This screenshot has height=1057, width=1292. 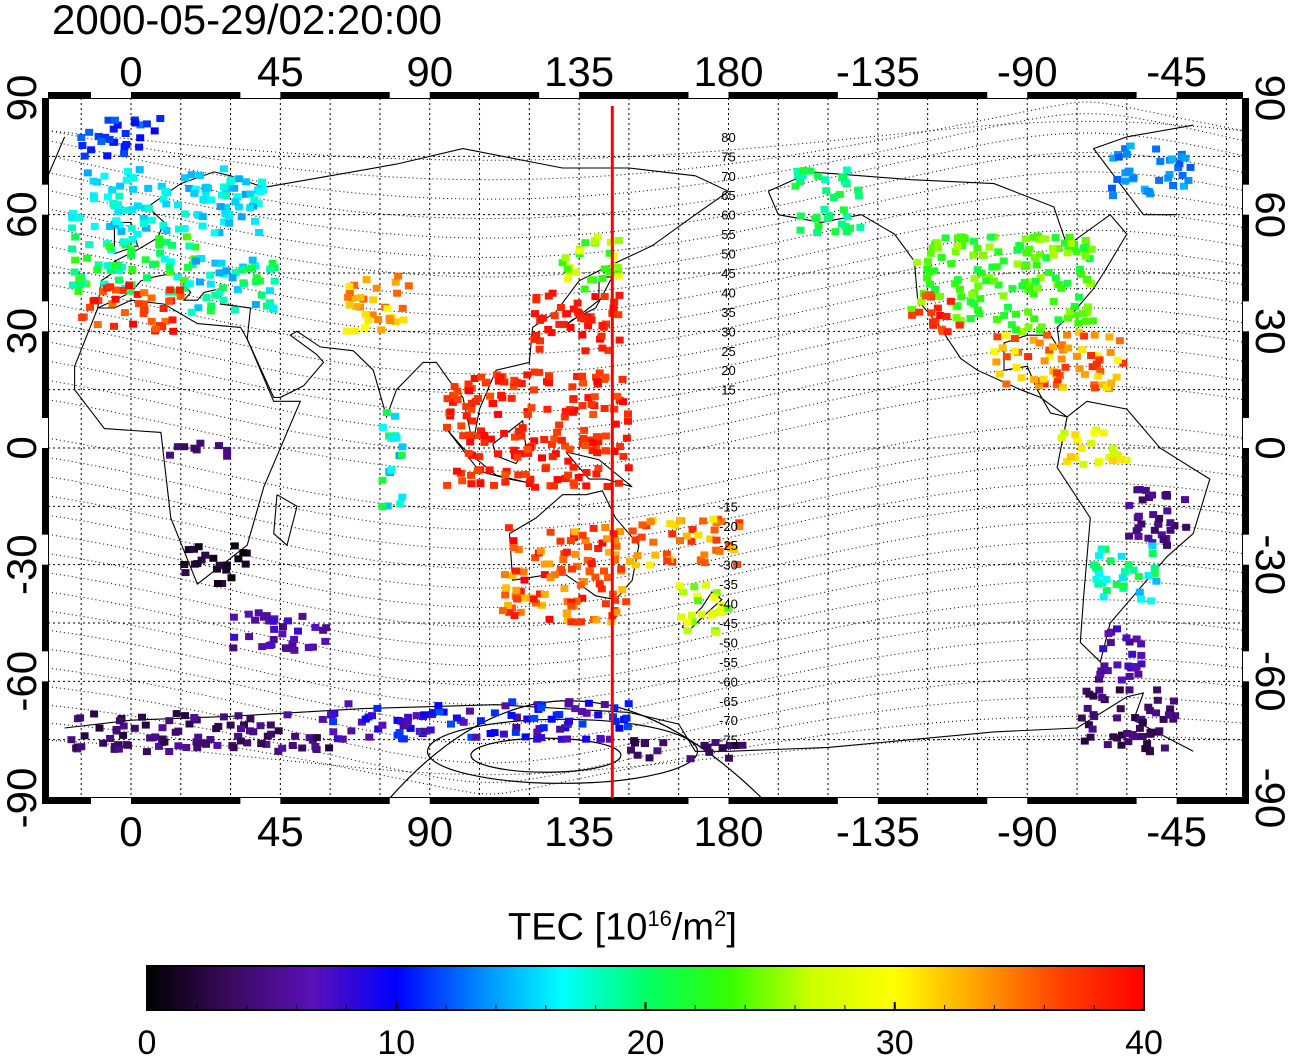 I want to click on contour-label: 55, so click(x=728, y=234).